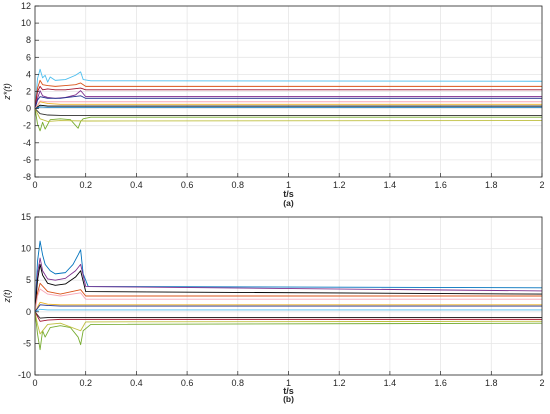 The height and width of the screenshot is (414, 550). Describe the element at coordinates (26, 217) in the screenshot. I see `y-tick-label: 15` at that location.